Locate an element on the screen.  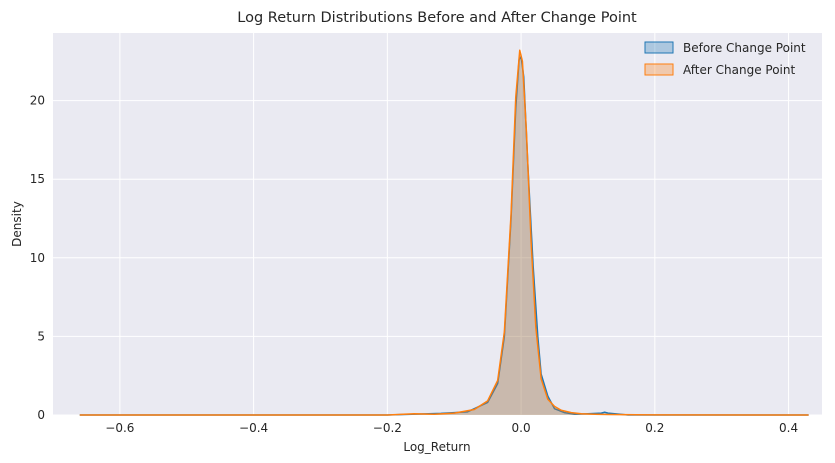
x-tick-label: 0.0 is located at coordinates (521, 428).